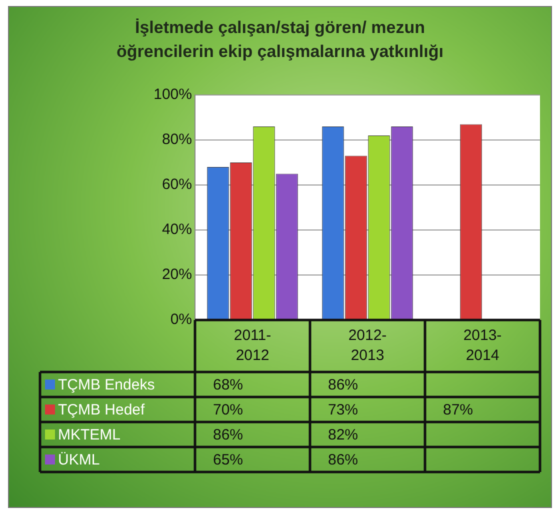  What do you see at coordinates (173, 95) in the screenshot?
I see `y-tick-label: 100%` at bounding box center [173, 95].